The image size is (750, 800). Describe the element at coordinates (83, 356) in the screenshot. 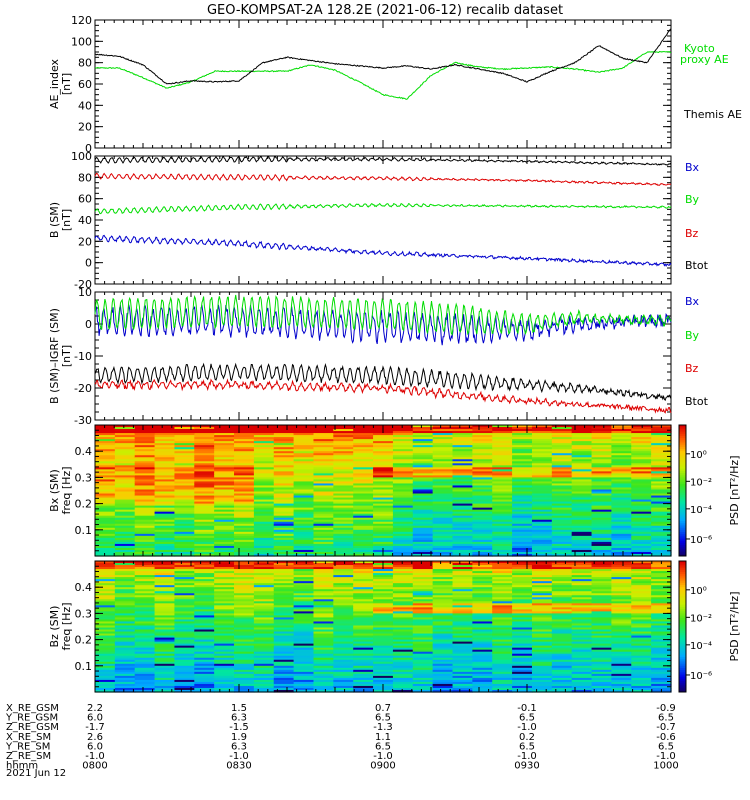

I see `y-tick-label: -10` at that location.